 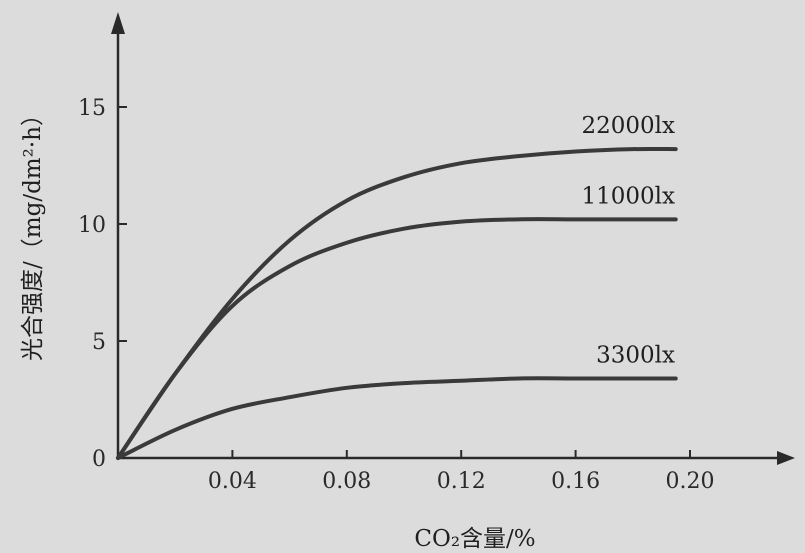 What do you see at coordinates (99, 459) in the screenshot?
I see `y-tick-label: 0` at bounding box center [99, 459].